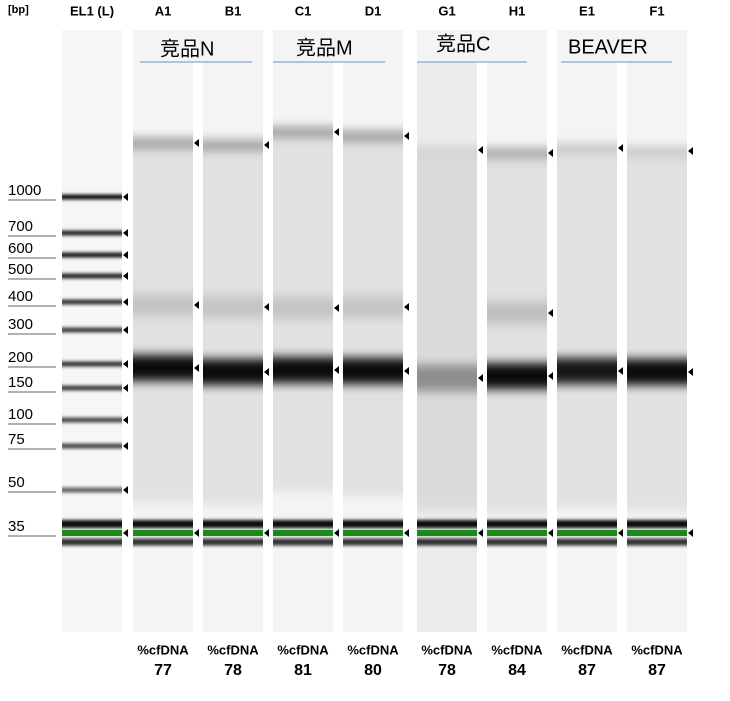 This screenshot has height=701, width=730. I want to click on ladder-size-label: 1000, so click(24, 190).